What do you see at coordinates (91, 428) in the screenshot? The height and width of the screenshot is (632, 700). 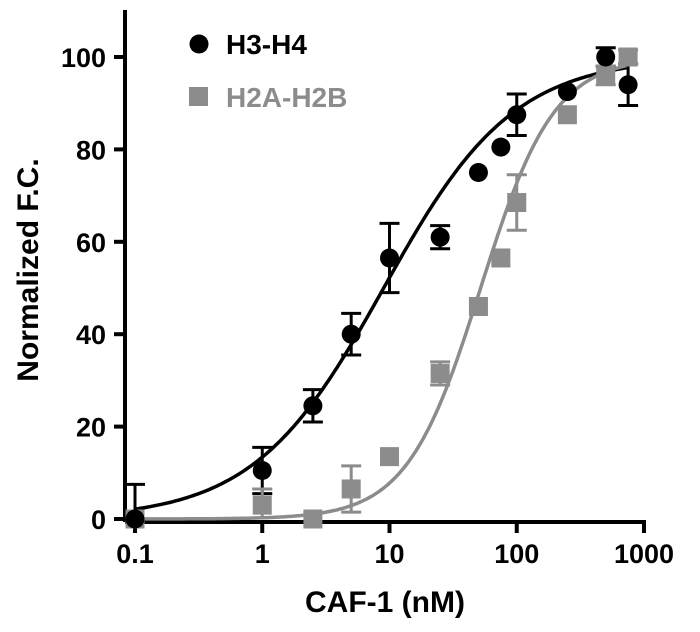 I see `y-tick-label: 20` at bounding box center [91, 428].